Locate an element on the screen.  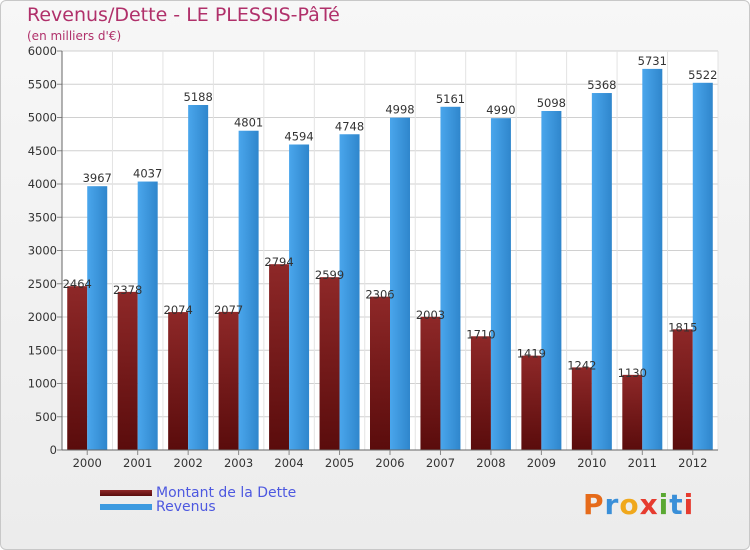
x-tick-label: 2005 is located at coordinates (339, 463).